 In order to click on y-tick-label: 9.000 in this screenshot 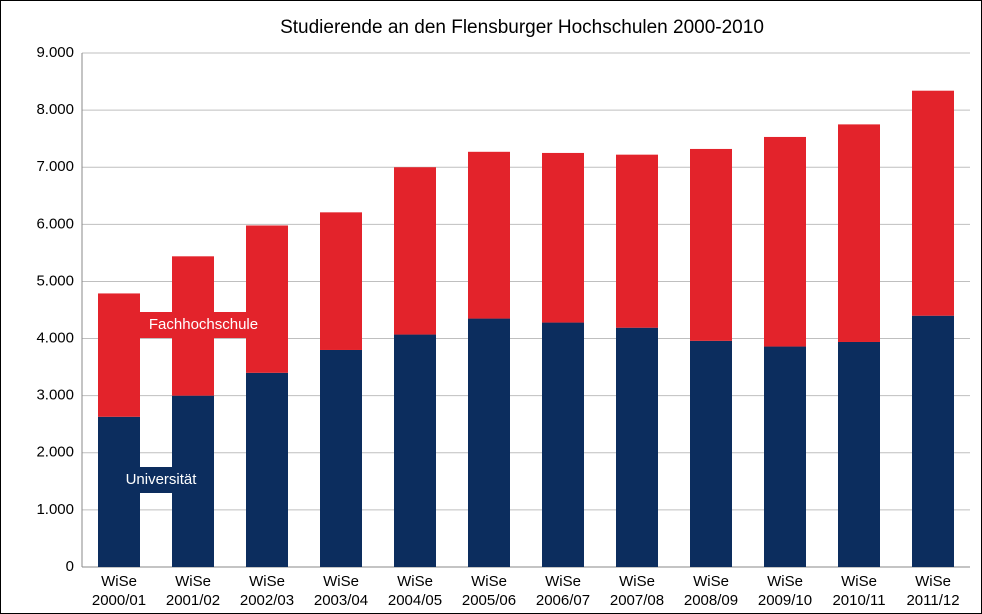, I will do `click(55, 52)`.